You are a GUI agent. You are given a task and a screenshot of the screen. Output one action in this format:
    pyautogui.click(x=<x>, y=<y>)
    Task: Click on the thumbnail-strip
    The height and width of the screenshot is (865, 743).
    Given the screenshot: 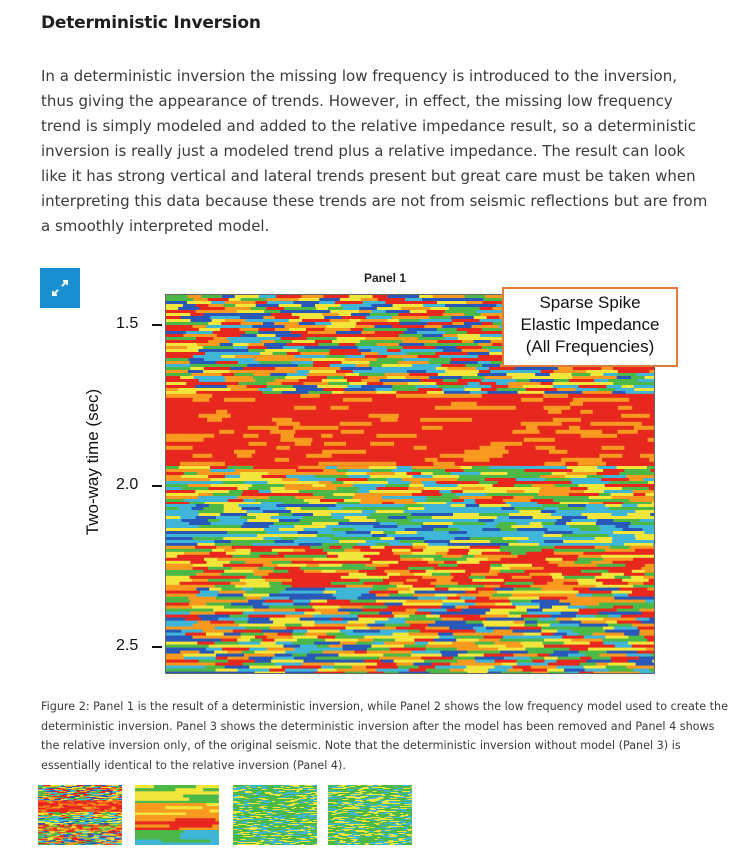 What is the action you would take?
    pyautogui.click(x=229, y=817)
    